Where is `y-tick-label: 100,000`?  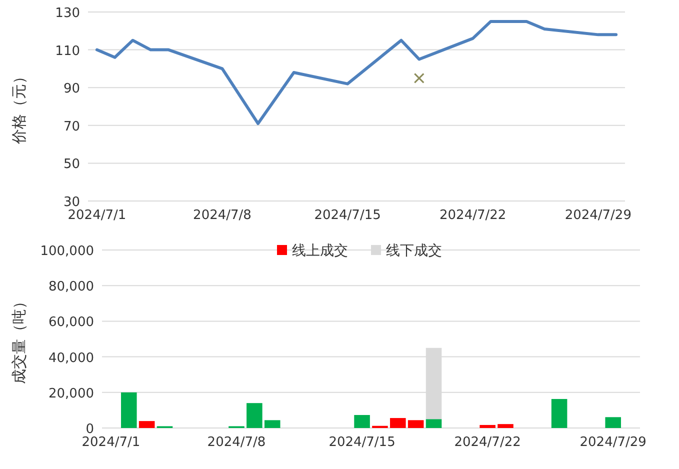 y-tick-label: 100,000 is located at coordinates (67, 251).